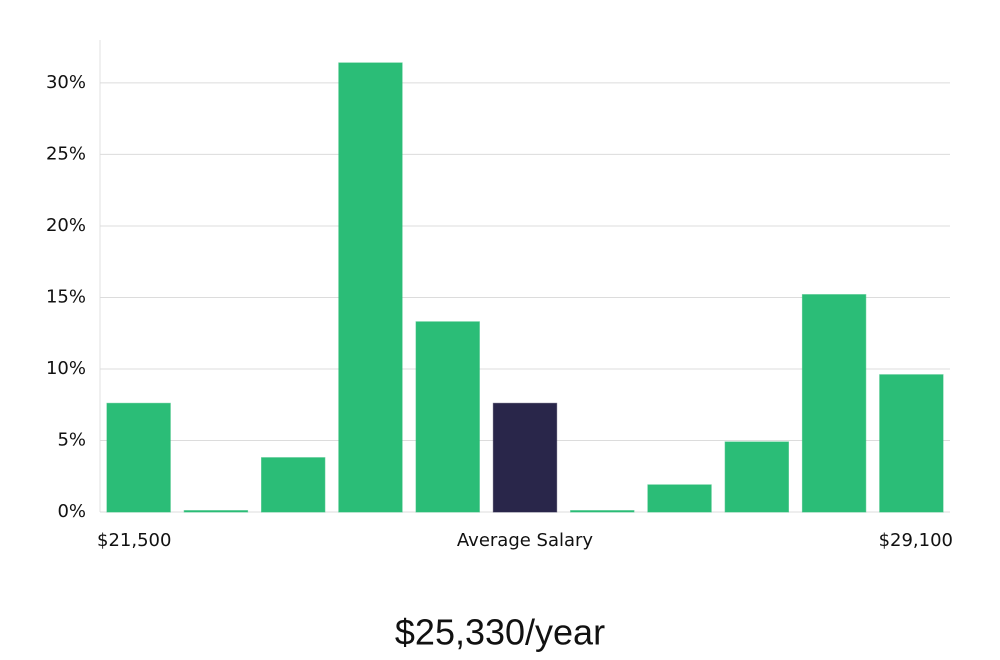  I want to click on y-tick-label: 25%, so click(66, 153).